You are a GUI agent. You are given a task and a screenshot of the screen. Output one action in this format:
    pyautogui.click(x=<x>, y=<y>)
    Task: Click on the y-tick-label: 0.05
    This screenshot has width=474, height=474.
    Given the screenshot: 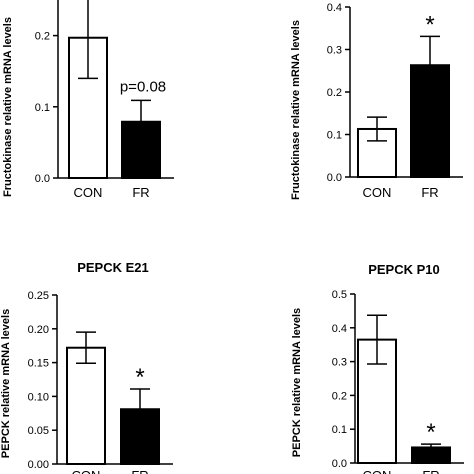 What is the action you would take?
    pyautogui.click(x=38, y=431)
    